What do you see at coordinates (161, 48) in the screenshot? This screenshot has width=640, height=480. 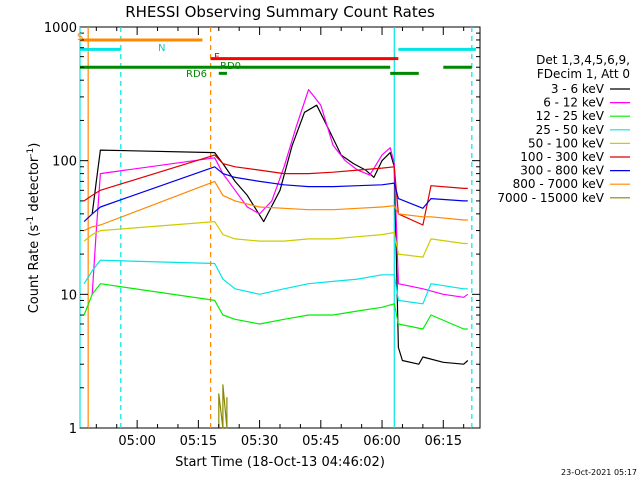 I see `flag-label-n: N` at bounding box center [161, 48].